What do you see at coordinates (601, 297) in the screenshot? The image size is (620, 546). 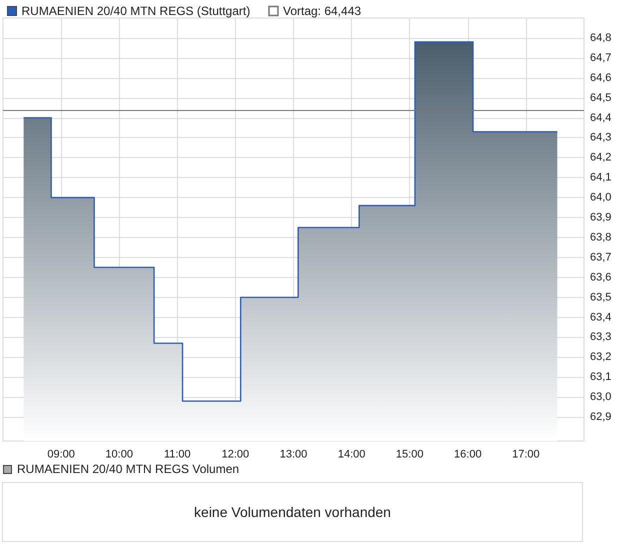 I see `y-tick-label: 63,5` at bounding box center [601, 297].